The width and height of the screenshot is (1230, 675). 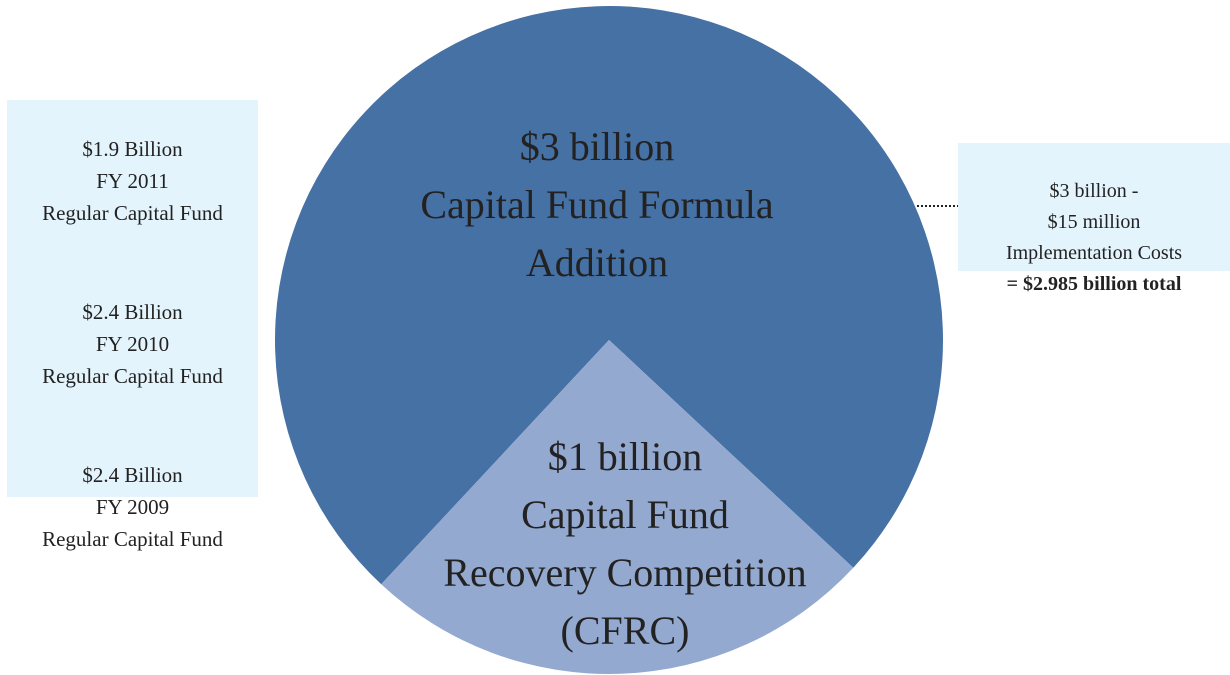 What do you see at coordinates (625, 456) in the screenshot?
I see `value-label: $1 billion` at bounding box center [625, 456].